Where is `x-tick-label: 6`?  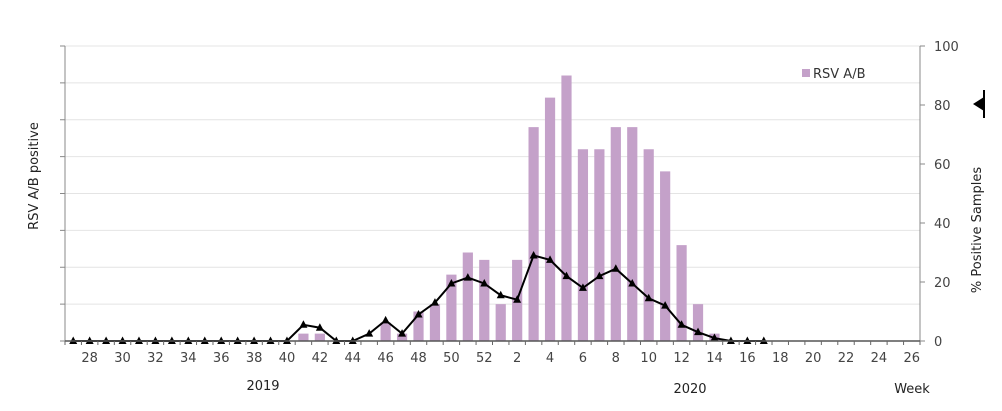
x-tick-label: 6 is located at coordinates (583, 358).